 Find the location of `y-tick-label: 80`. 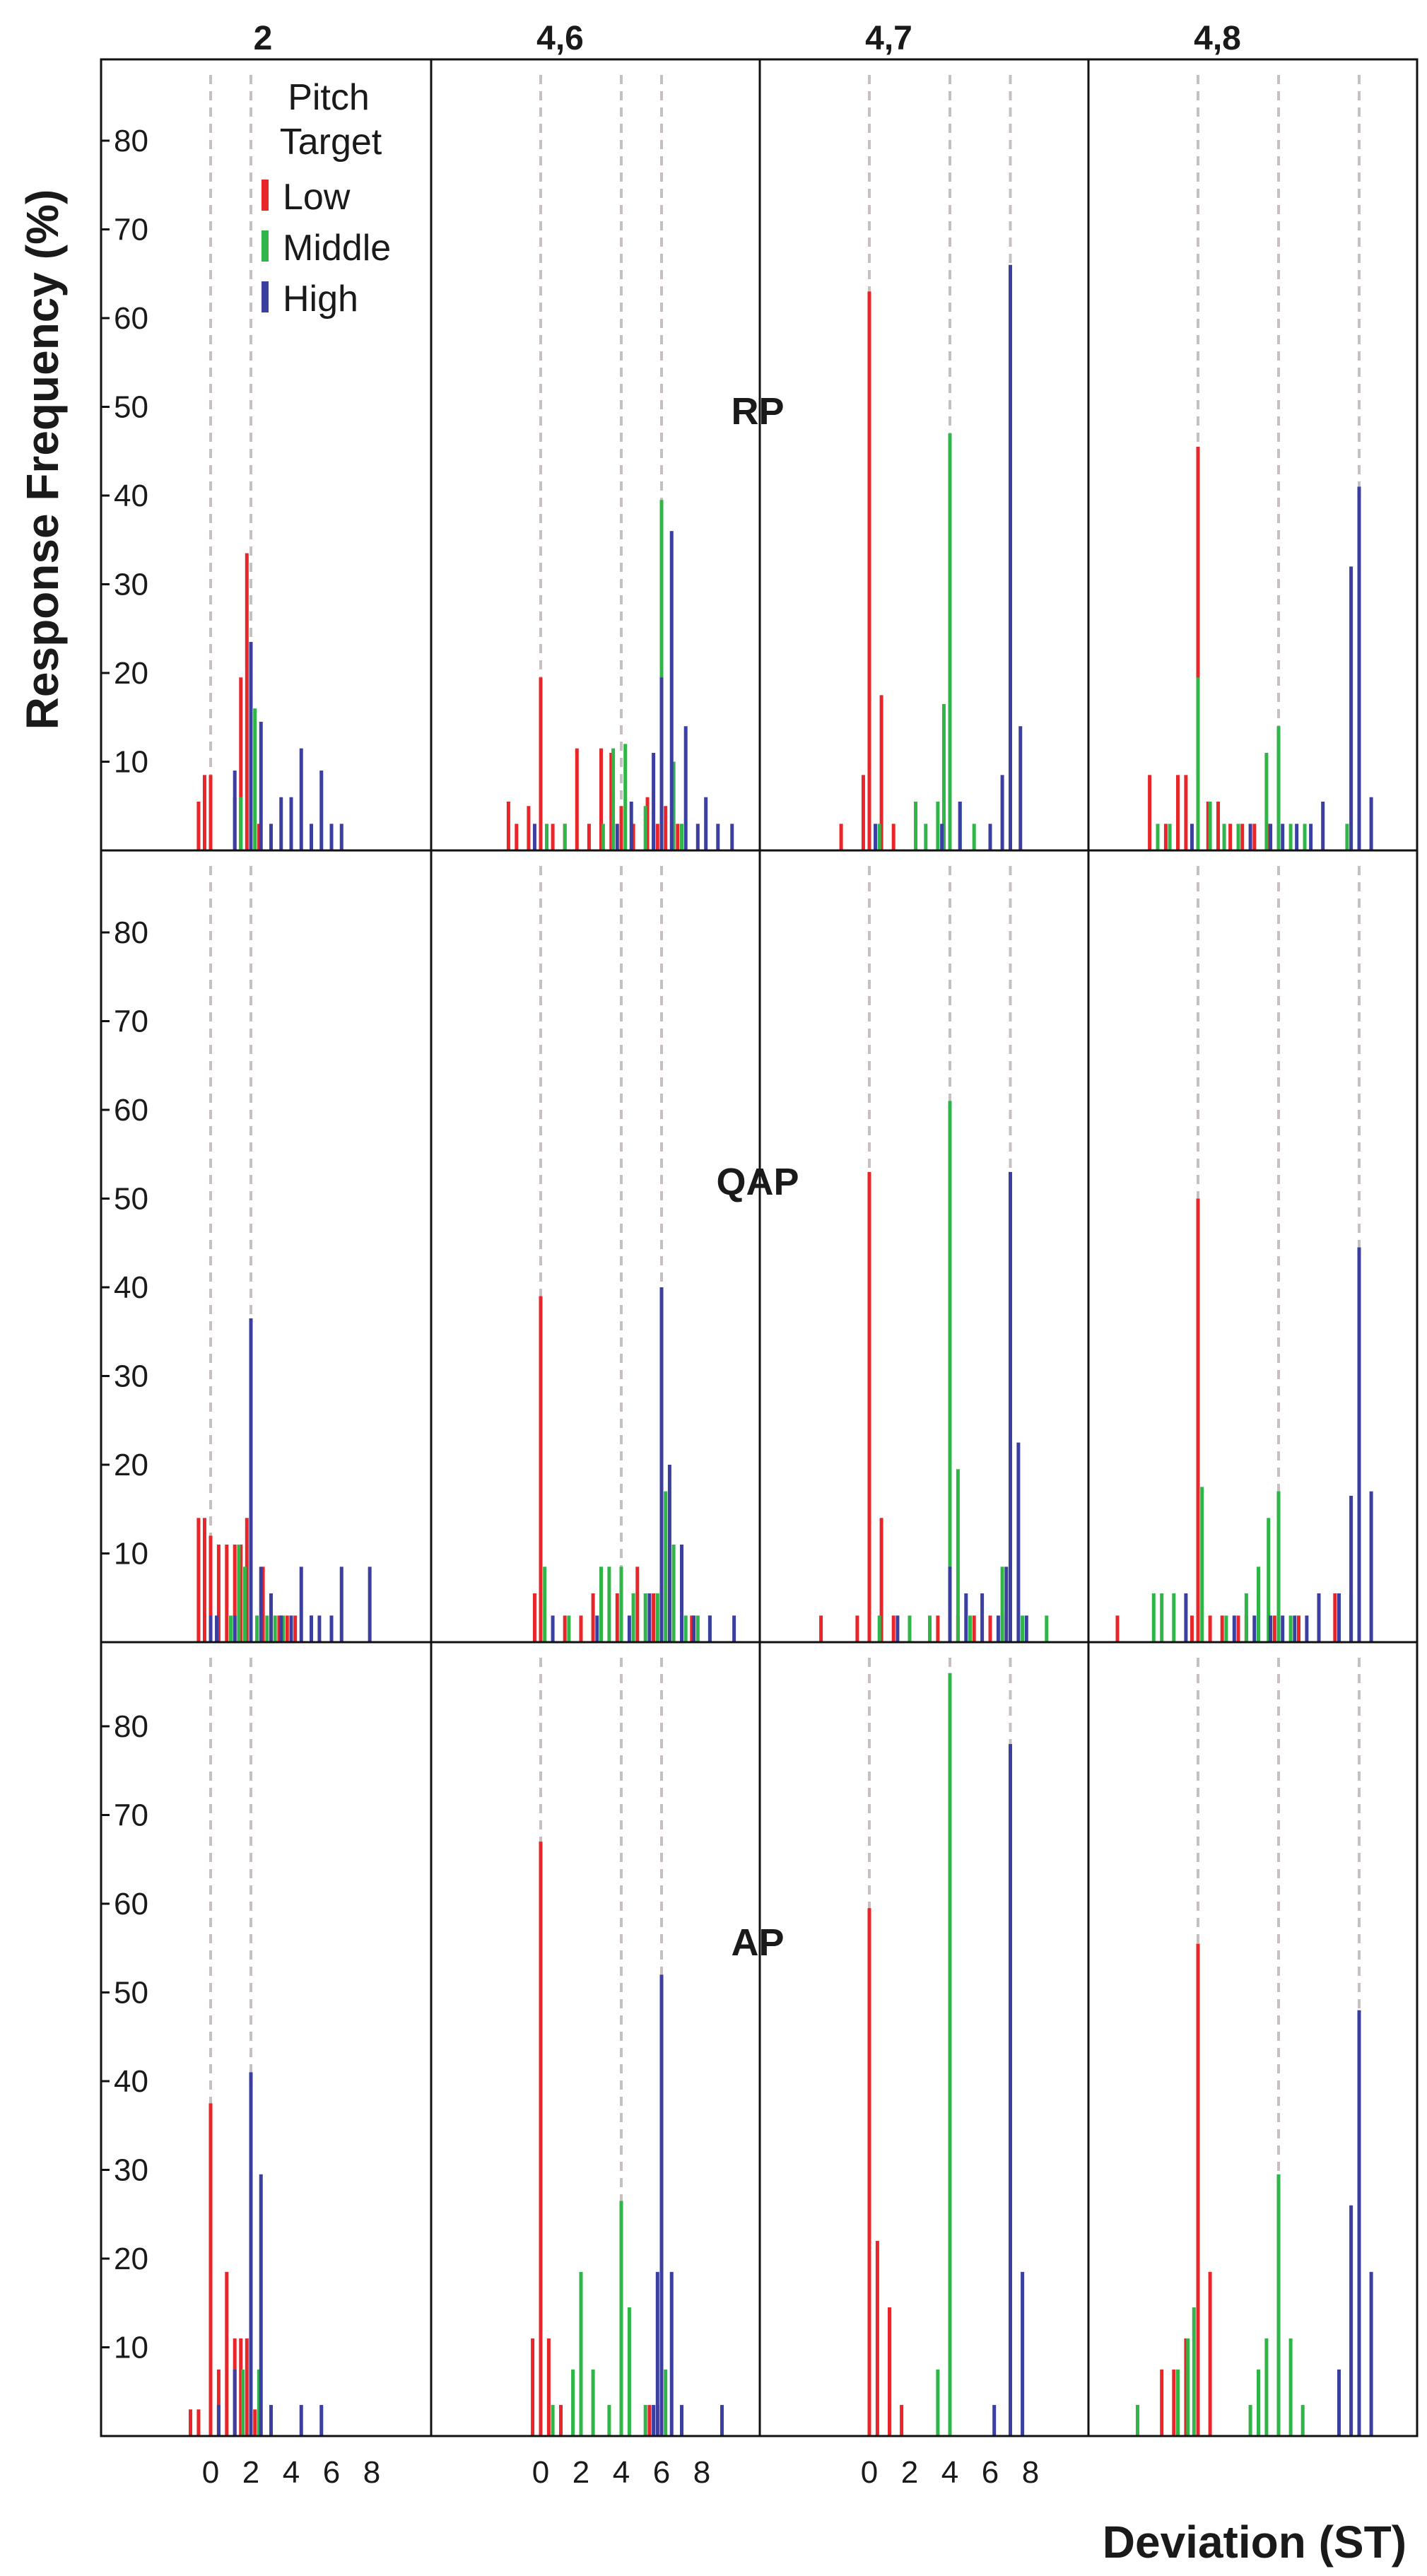

y-tick-label: 80 is located at coordinates (131, 933).